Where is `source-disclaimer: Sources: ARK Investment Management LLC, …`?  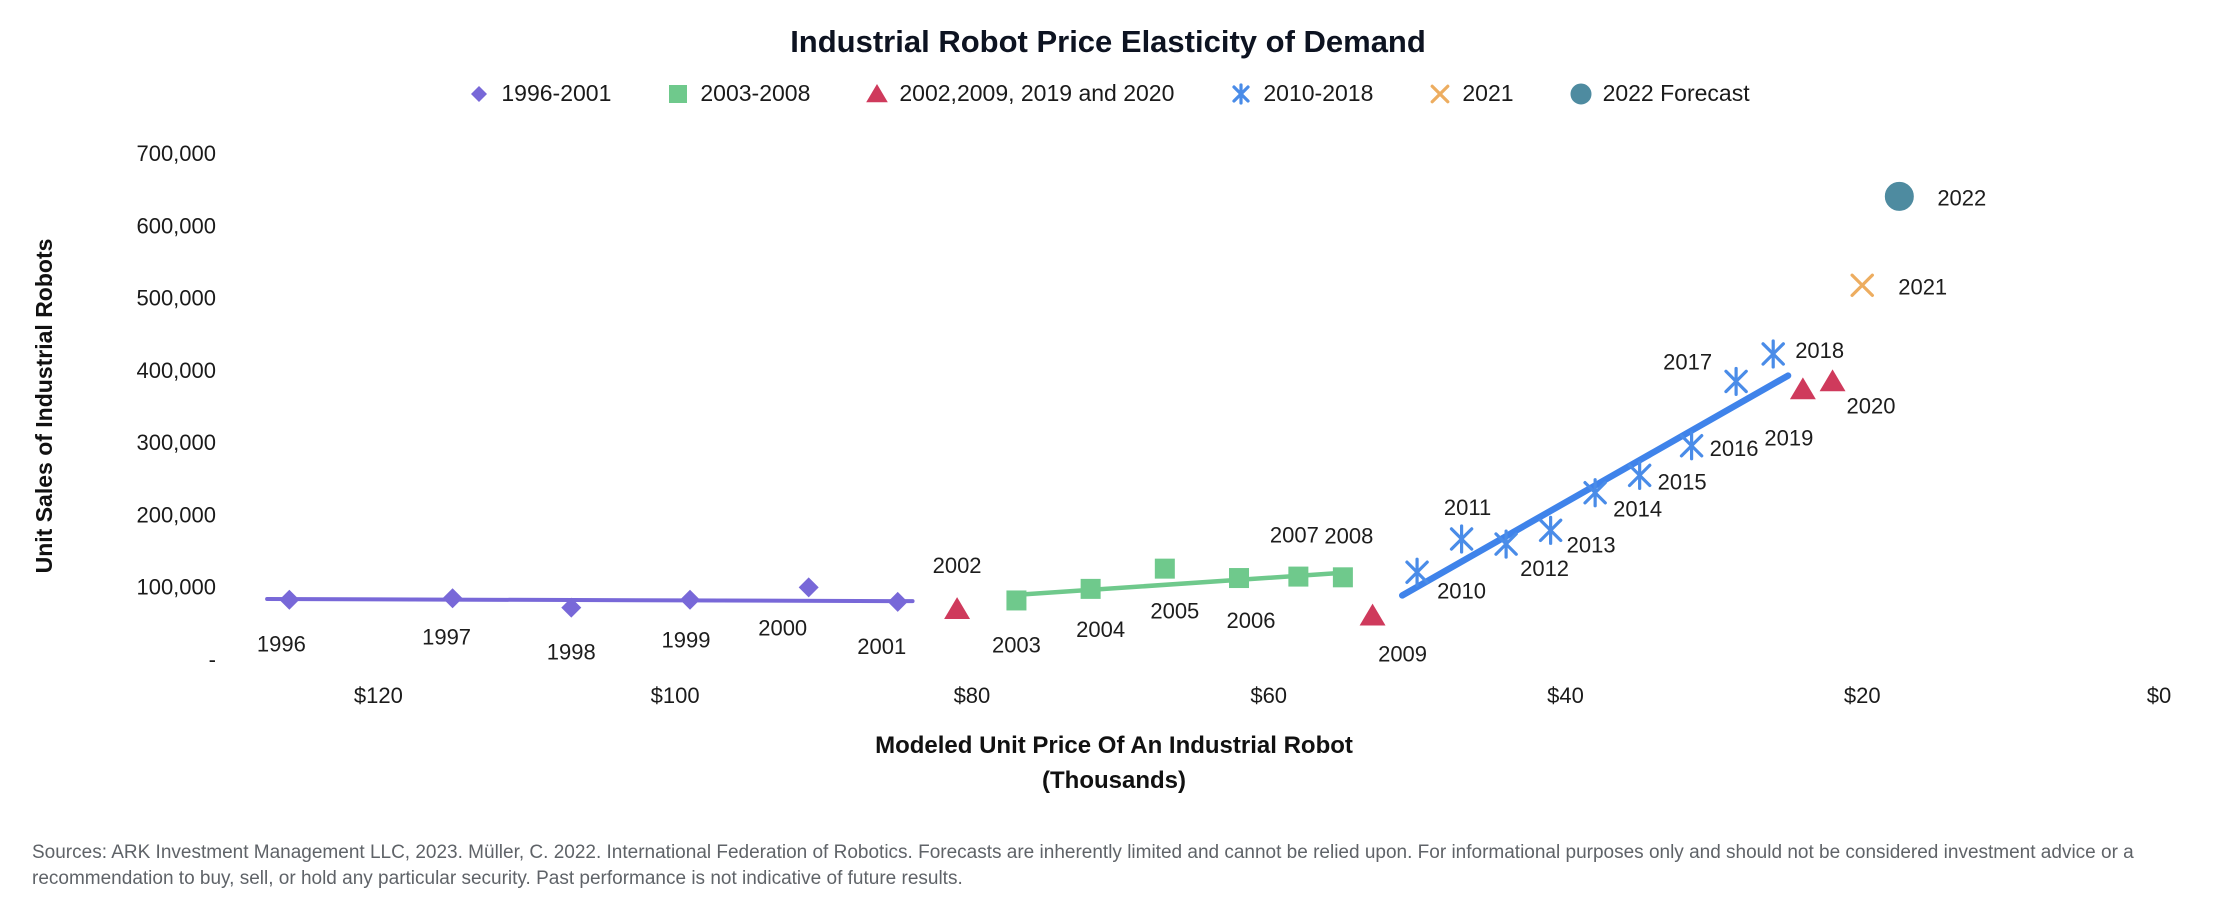
source-disclaimer: Sources: ARK Investment Management LLC, … is located at coordinates (1083, 865).